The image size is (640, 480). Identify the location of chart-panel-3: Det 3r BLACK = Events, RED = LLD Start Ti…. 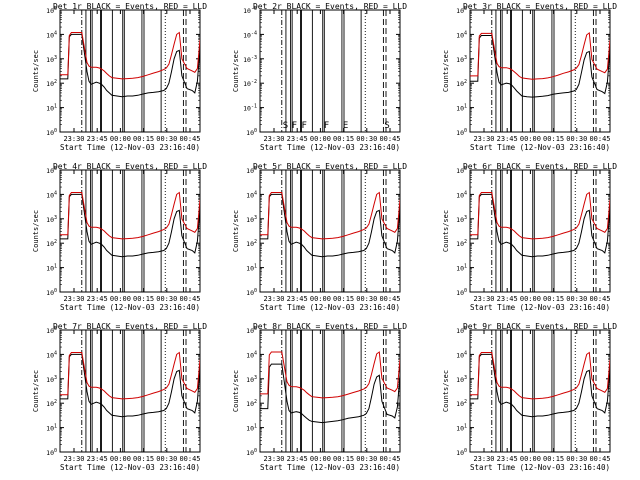
(529, 77).